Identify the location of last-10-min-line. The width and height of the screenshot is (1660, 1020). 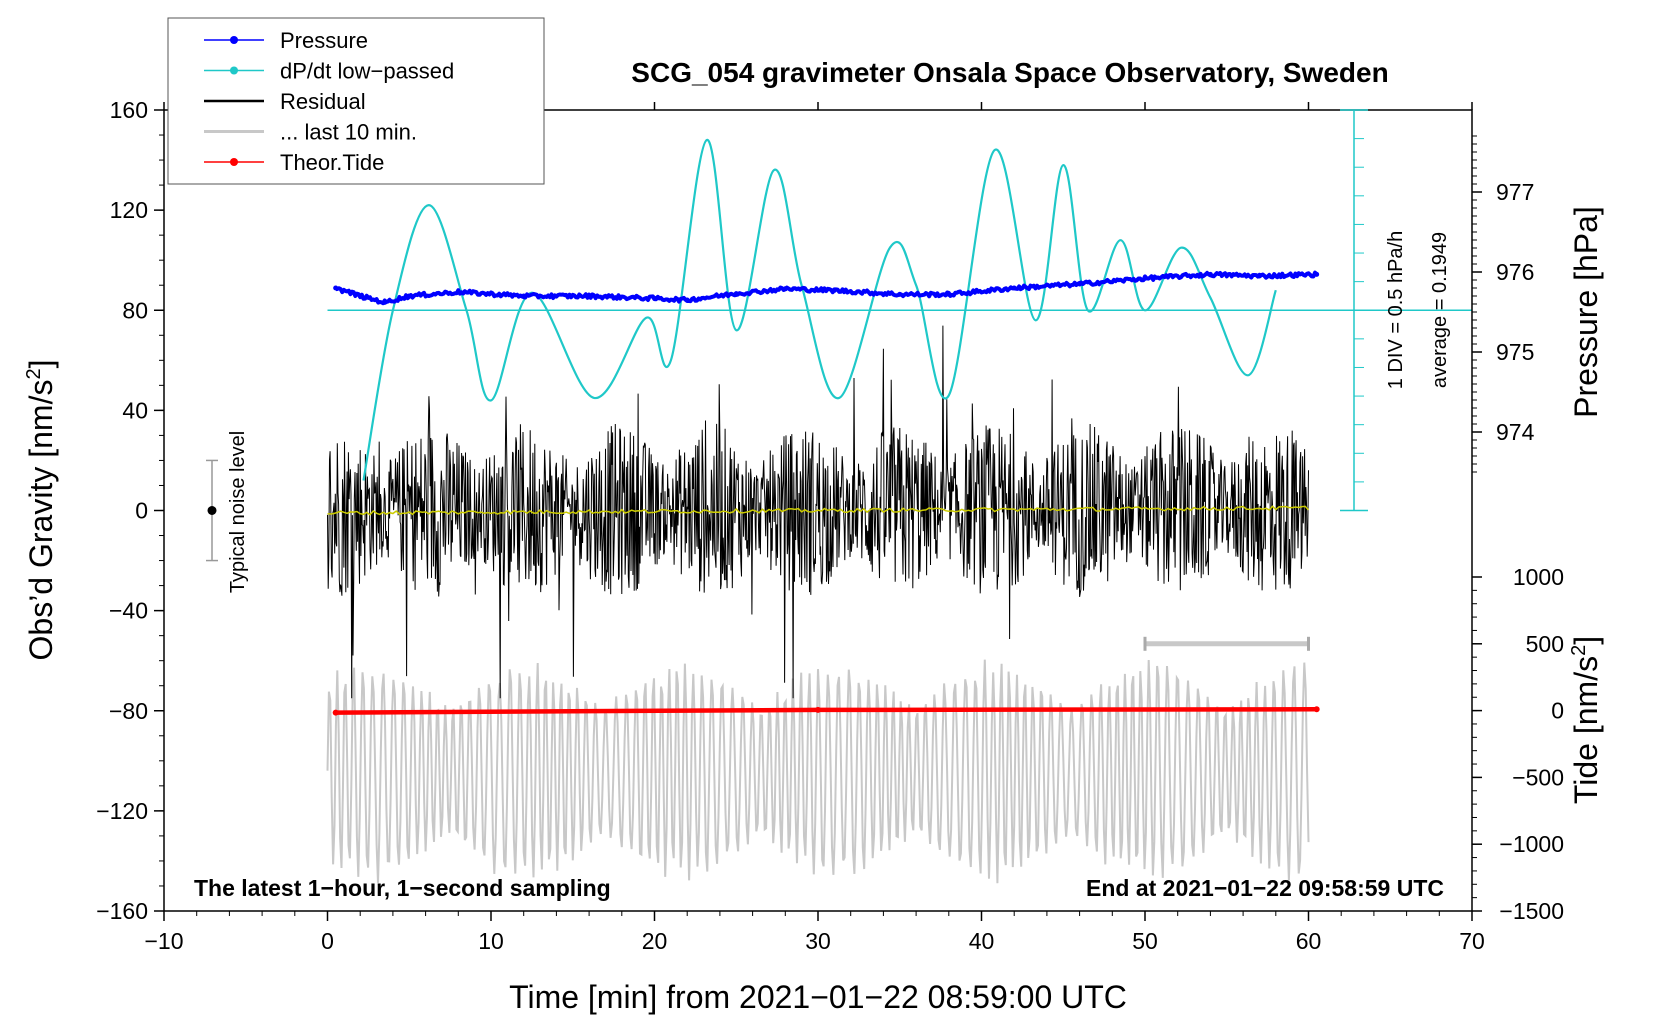
(818, 771).